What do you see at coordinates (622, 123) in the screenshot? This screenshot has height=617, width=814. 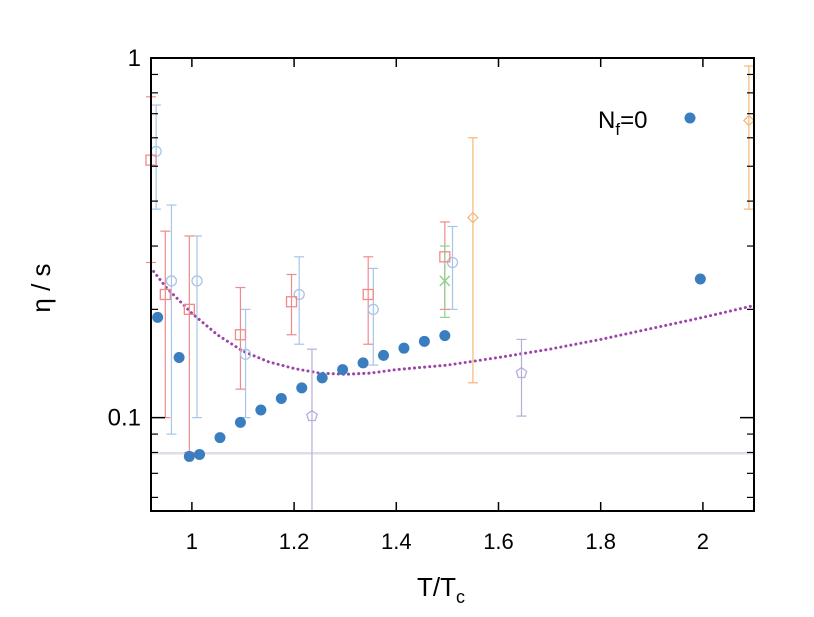 I see `legend-label: Nf=0` at bounding box center [622, 123].